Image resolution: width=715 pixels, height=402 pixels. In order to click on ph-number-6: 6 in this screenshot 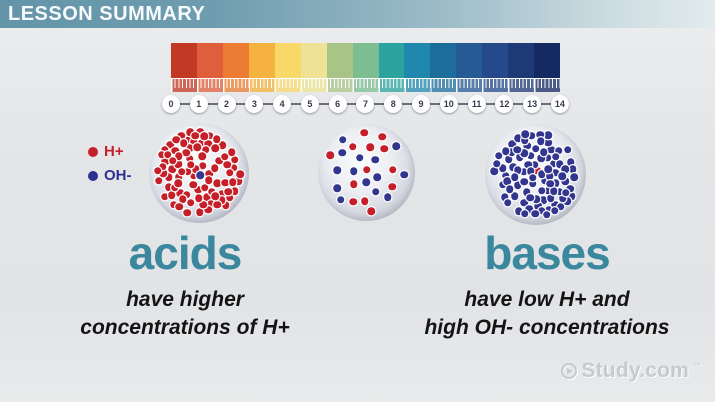, I will do `click(337, 104)`.